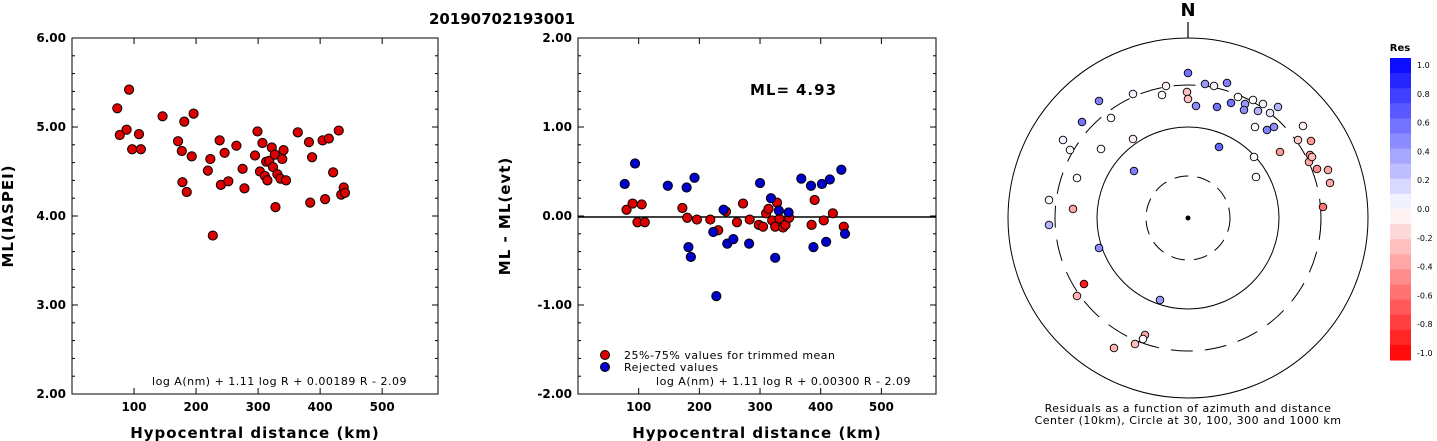  What do you see at coordinates (554, 305) in the screenshot?
I see `ml-residual|1-y-tick-label: -1.00` at bounding box center [554, 305].